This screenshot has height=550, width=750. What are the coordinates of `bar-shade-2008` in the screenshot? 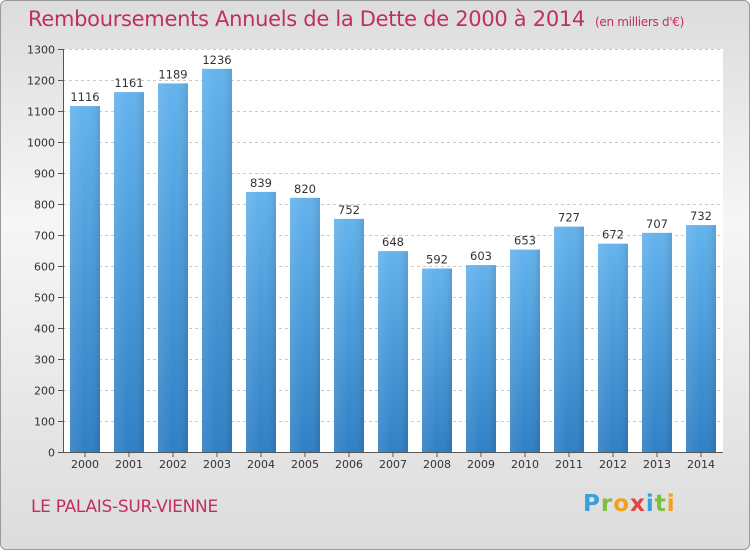 It's located at (437, 360).